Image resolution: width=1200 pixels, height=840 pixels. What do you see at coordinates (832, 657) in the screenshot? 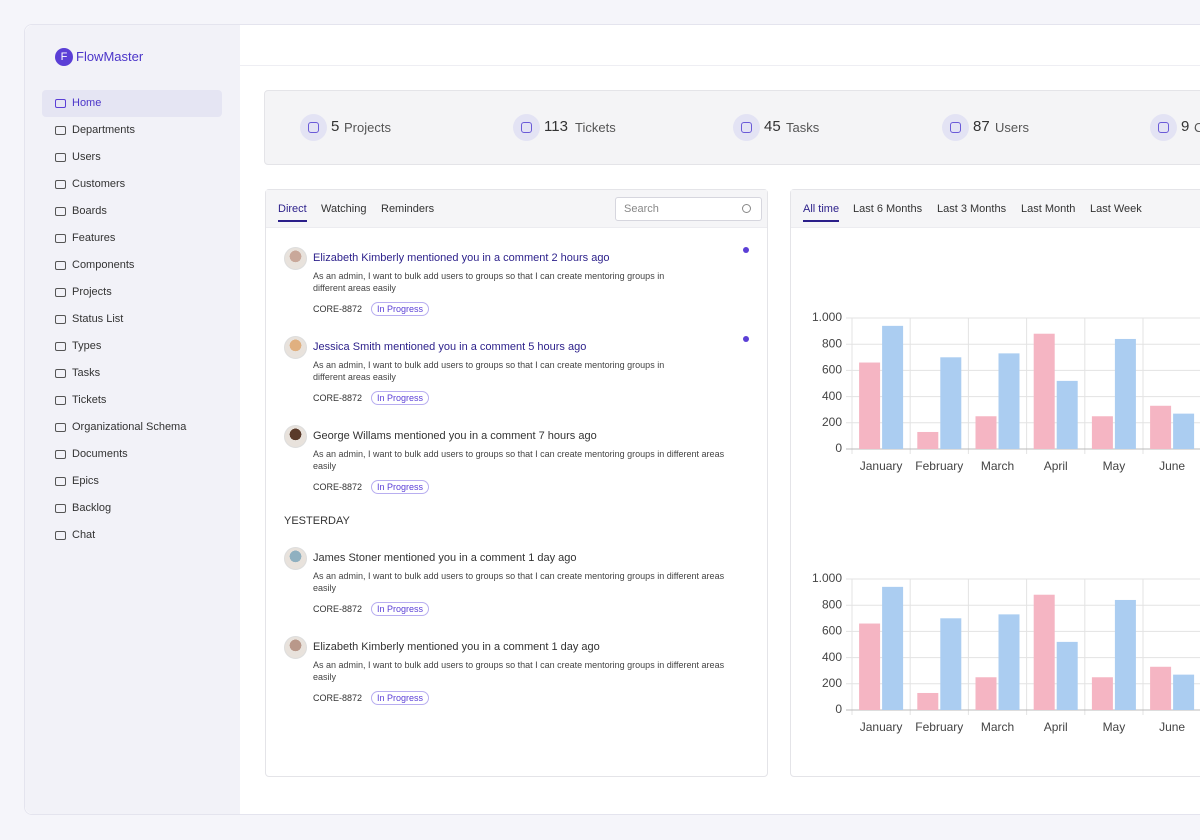
I see `y-tick-label: 400` at bounding box center [832, 657].